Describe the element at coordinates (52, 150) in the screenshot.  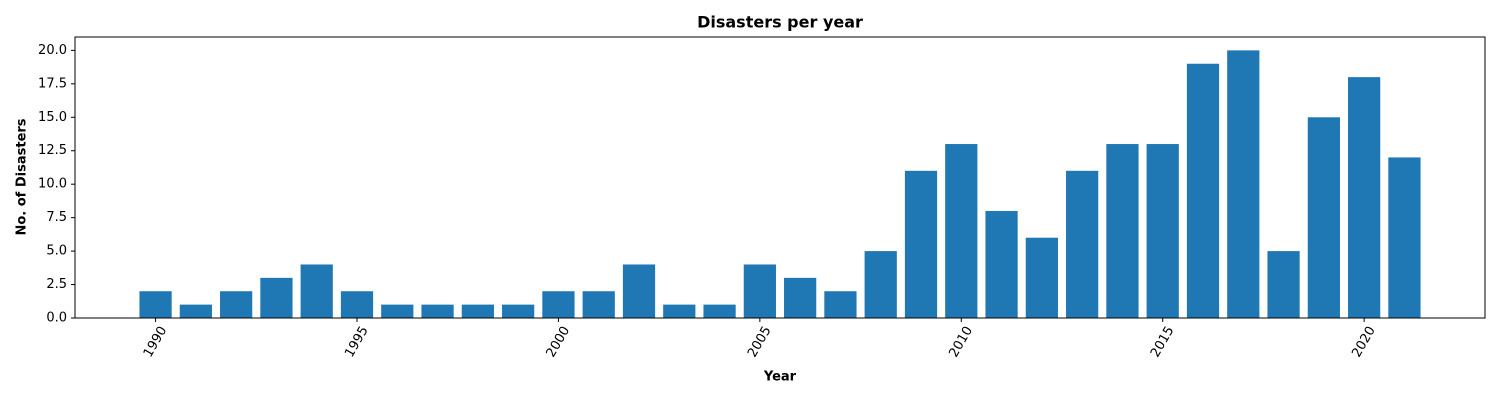
I see `y-tick-label: 12.5` at that location.